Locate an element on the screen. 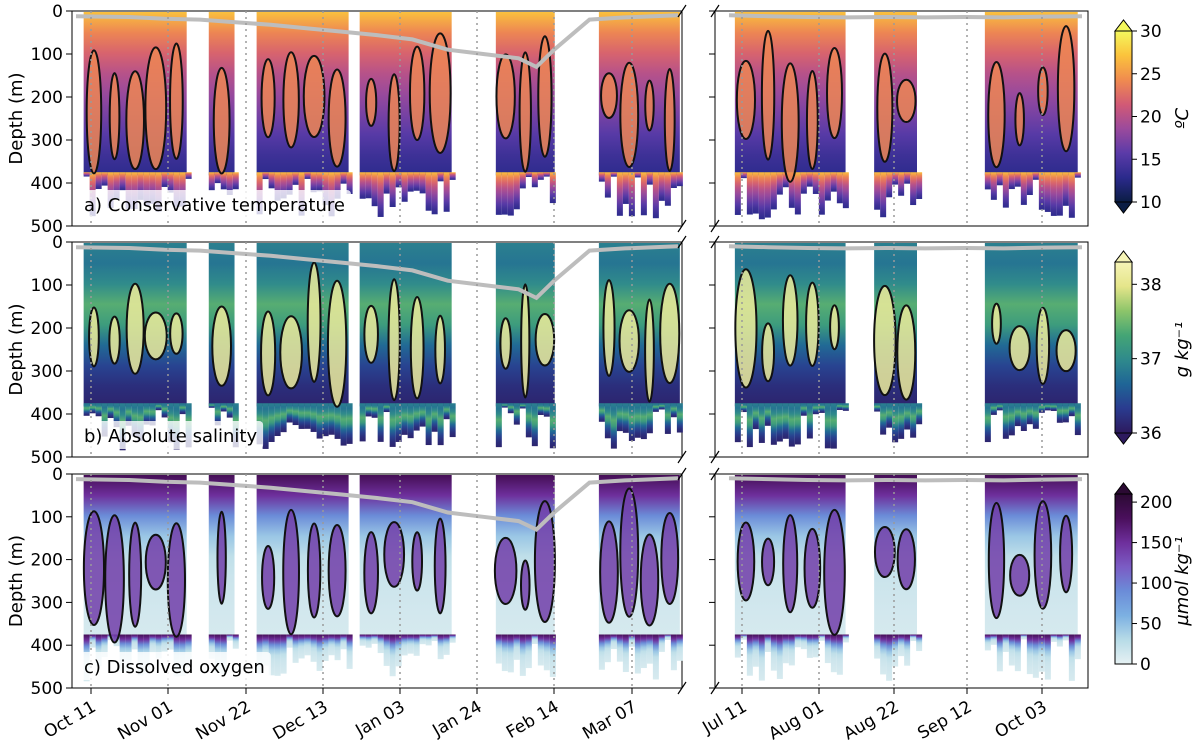  x-tick-label: Jan 24 is located at coordinates (457, 719).